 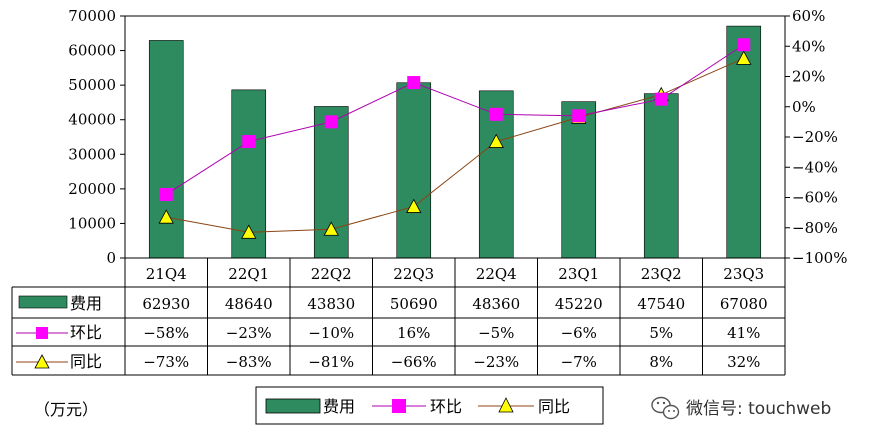 I want to click on watermark-text: 微信号: touchweb, so click(x=758, y=409).